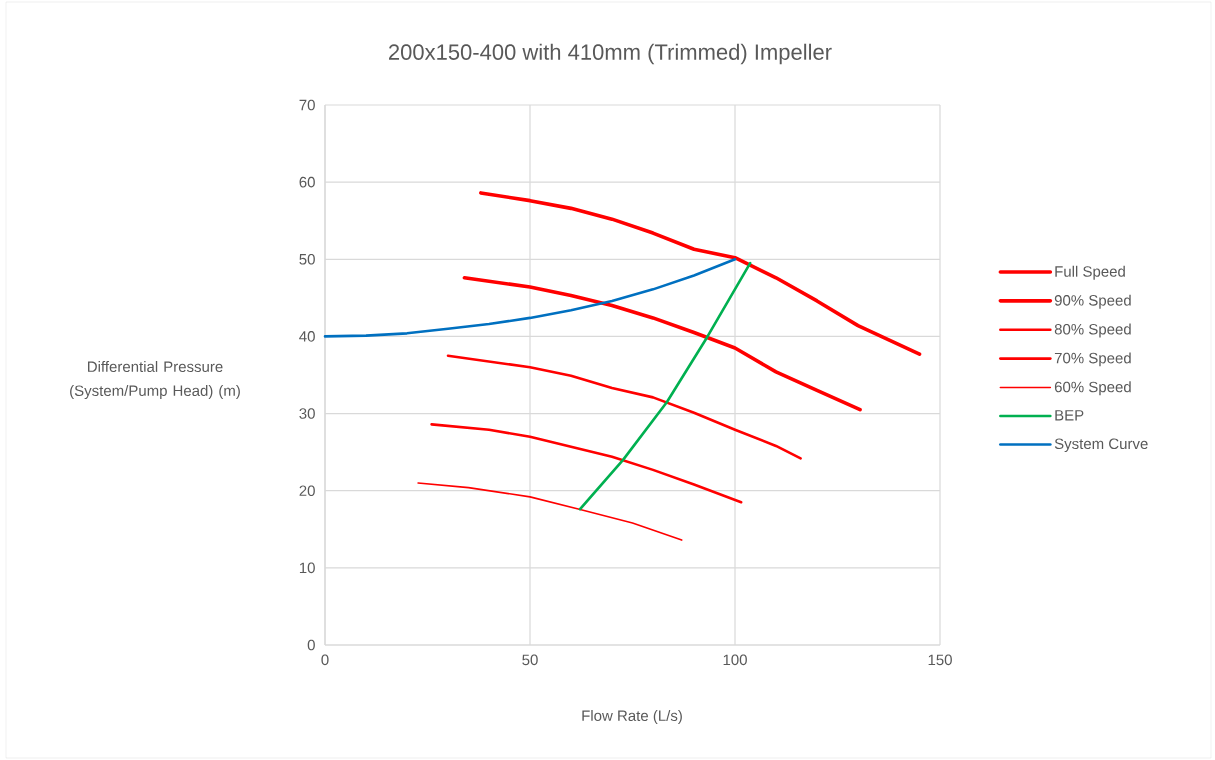 This screenshot has width=1215, height=760. I want to click on x-tick-label: 100, so click(735, 660).